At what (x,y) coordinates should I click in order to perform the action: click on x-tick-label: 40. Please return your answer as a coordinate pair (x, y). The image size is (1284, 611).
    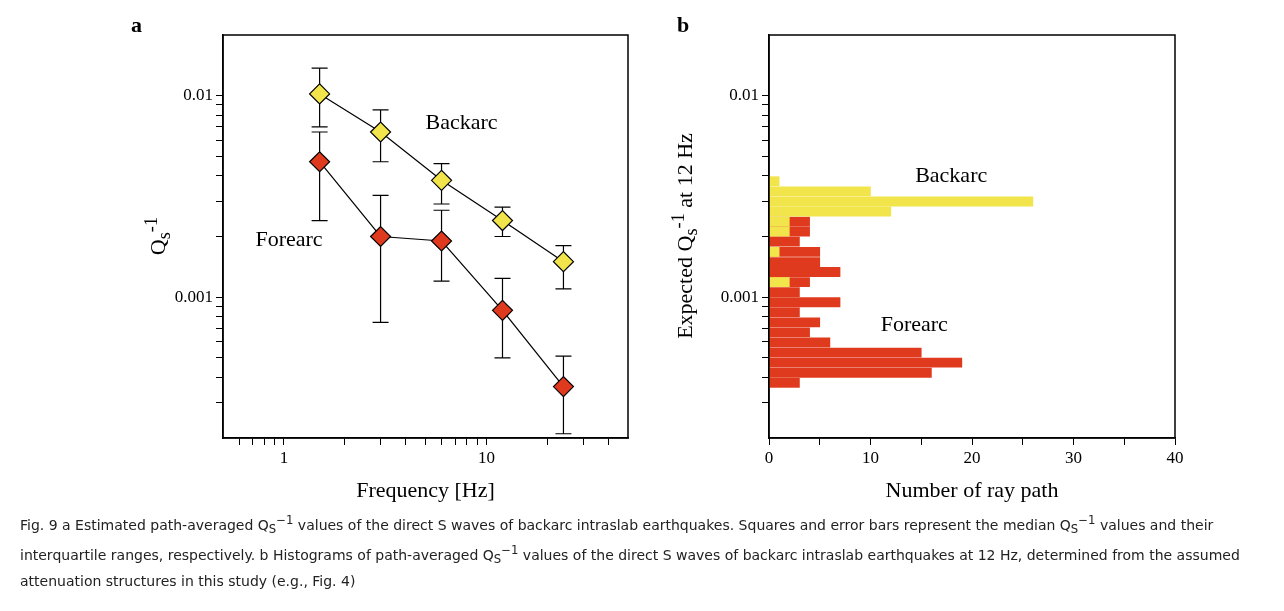
    Looking at the image, I should click on (1175, 457).